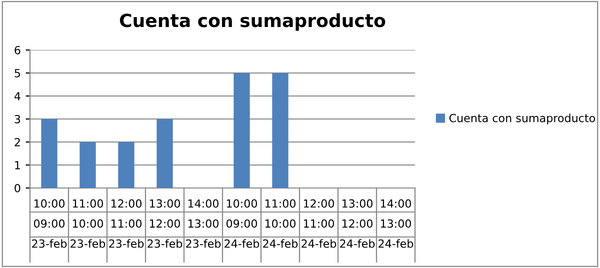 The height and width of the screenshot is (268, 600). What do you see at coordinates (17, 188) in the screenshot?
I see `y-tick-label: 0` at bounding box center [17, 188].